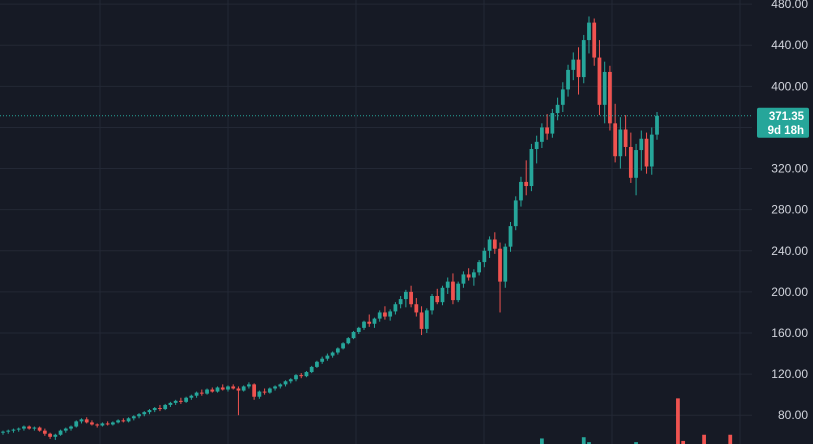 The image size is (813, 444). Describe the element at coordinates (789, 169) in the screenshot. I see `y-tick-label: 320.00` at that location.